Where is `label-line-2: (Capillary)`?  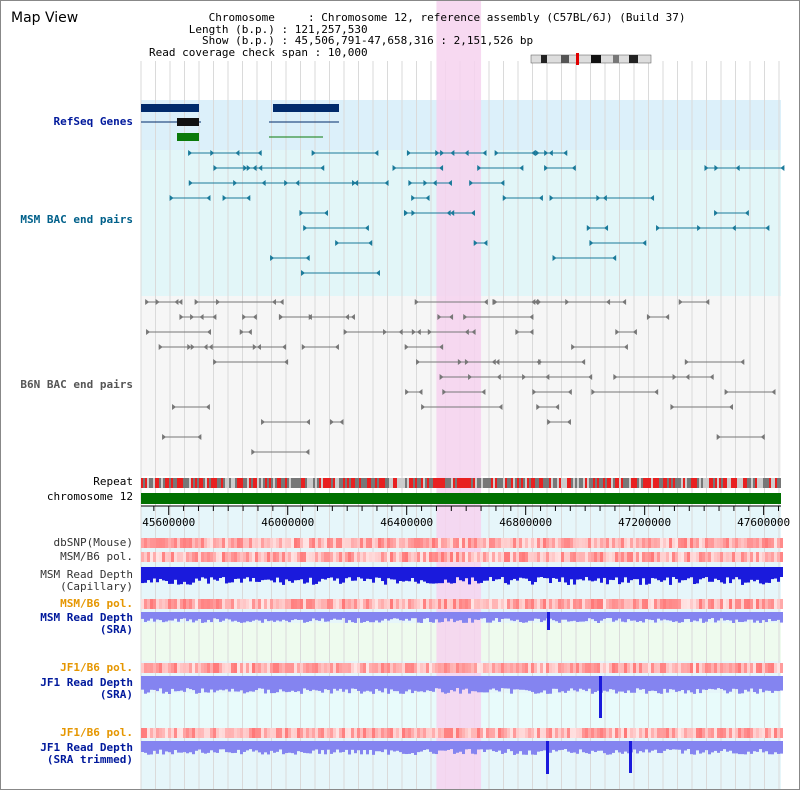
label-line-2: (Capillary) is located at coordinates (96, 586).